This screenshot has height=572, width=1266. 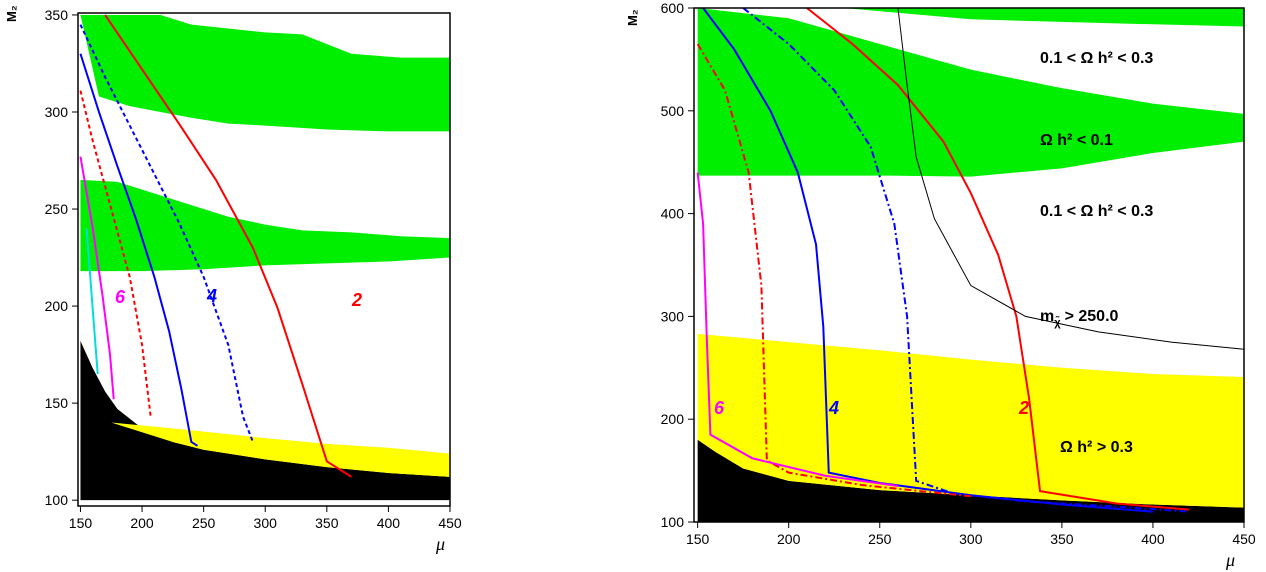 I want to click on right-curve-label-6: 6, so click(x=719, y=408).